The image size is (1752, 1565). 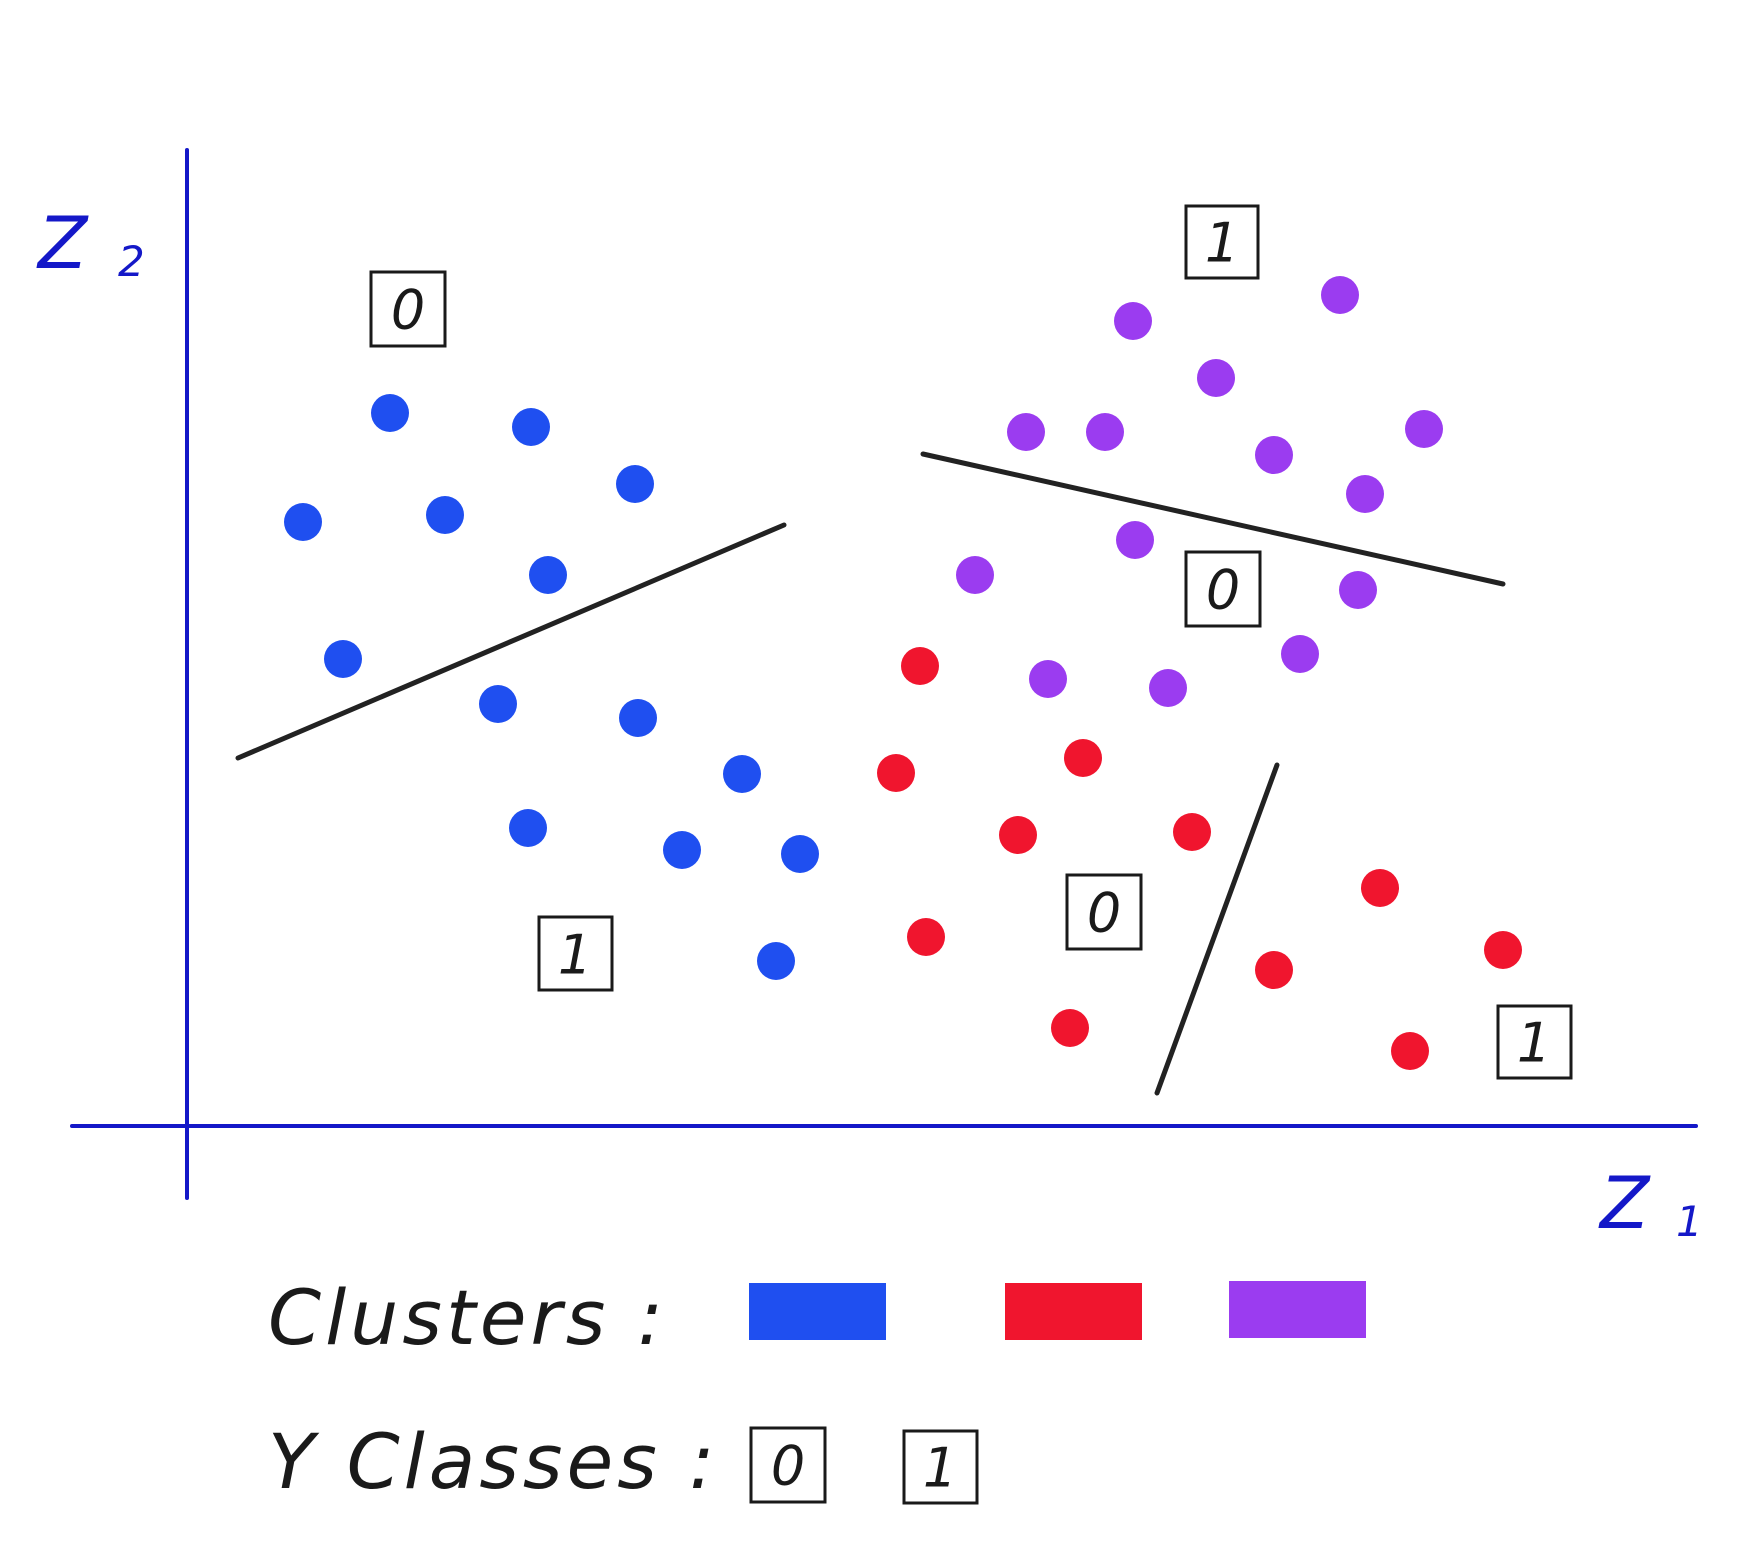 I want to click on region-label-purple-top: 1, so click(x=1222, y=242).